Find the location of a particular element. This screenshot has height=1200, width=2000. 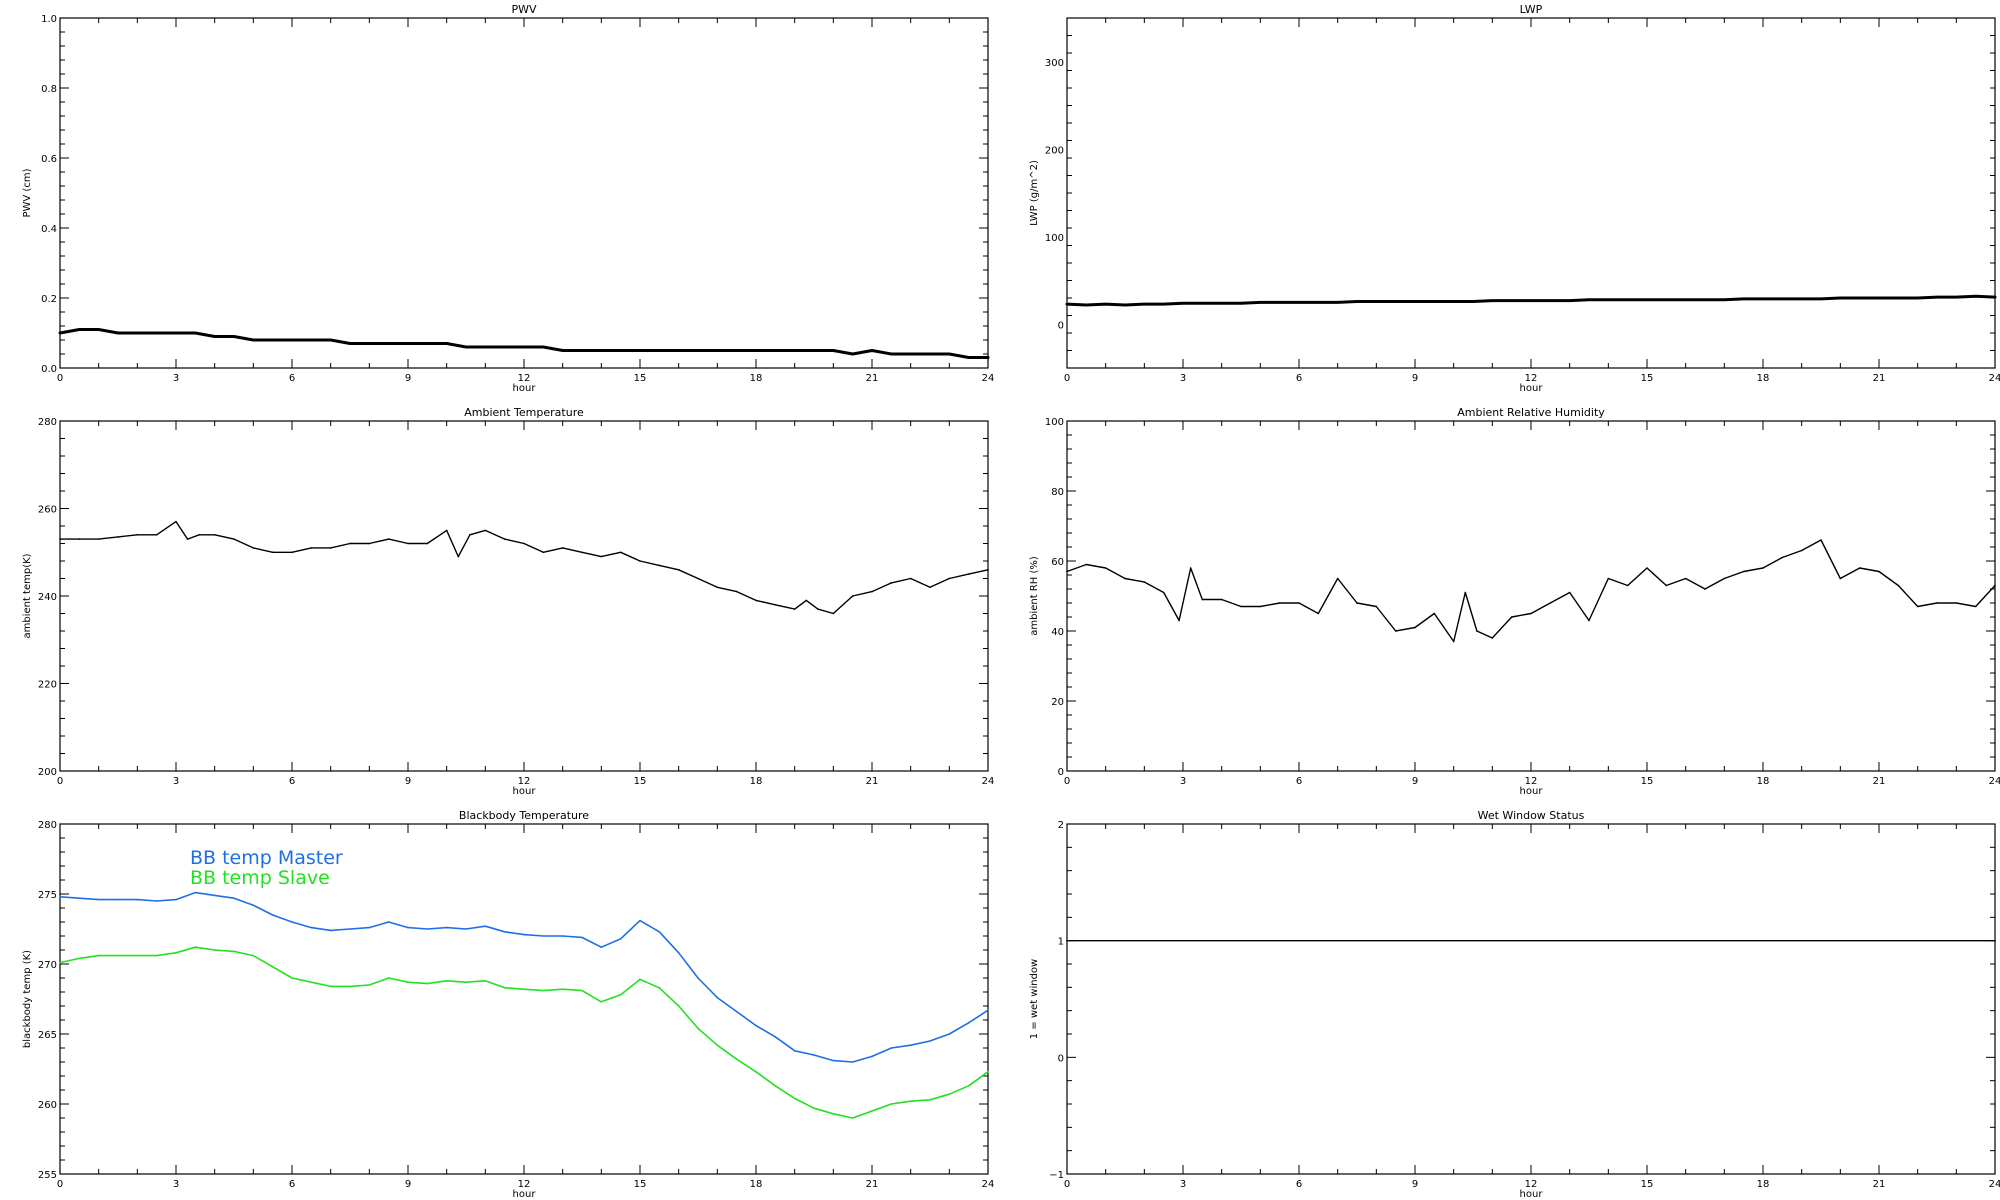

y-tick-label: 0.6 is located at coordinates (49, 159).